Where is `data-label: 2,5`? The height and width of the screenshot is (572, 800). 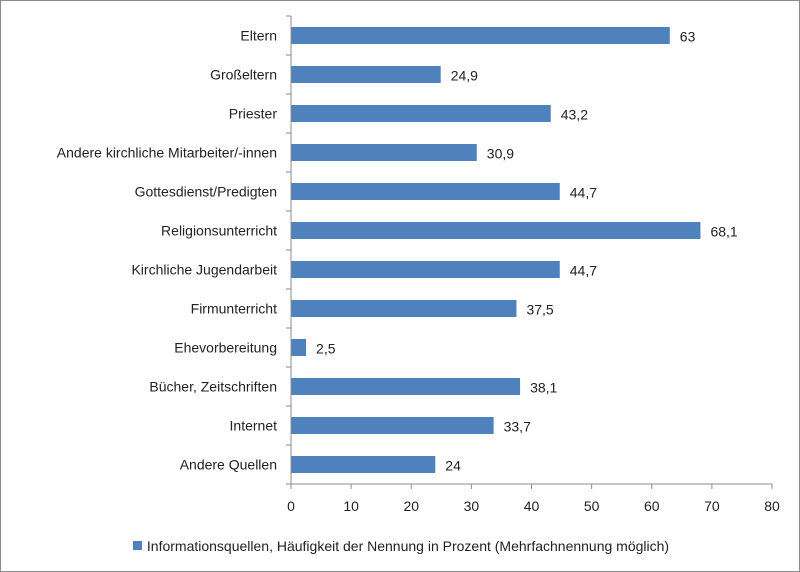 data-label: 2,5 is located at coordinates (326, 349).